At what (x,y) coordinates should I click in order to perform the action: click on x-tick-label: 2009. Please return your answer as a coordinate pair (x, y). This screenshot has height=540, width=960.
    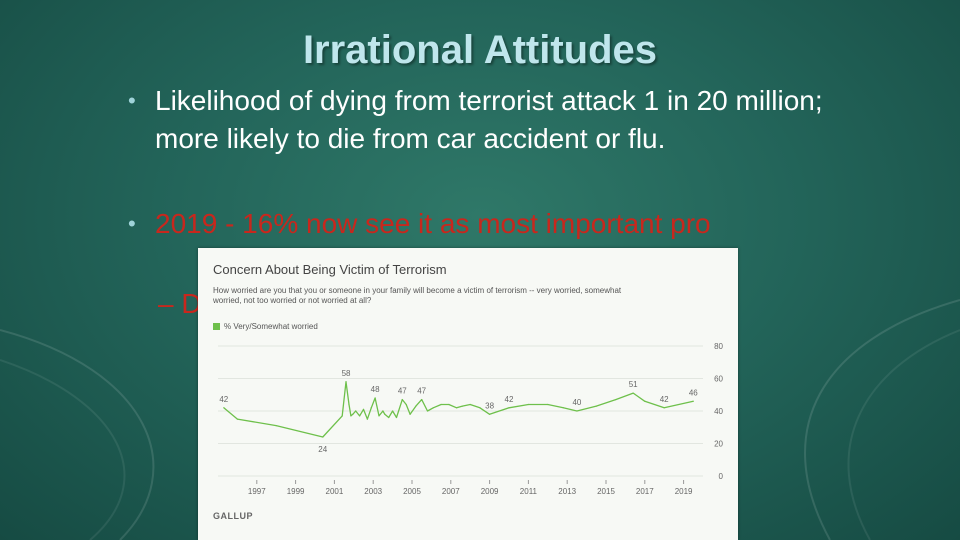
    Looking at the image, I should click on (490, 491).